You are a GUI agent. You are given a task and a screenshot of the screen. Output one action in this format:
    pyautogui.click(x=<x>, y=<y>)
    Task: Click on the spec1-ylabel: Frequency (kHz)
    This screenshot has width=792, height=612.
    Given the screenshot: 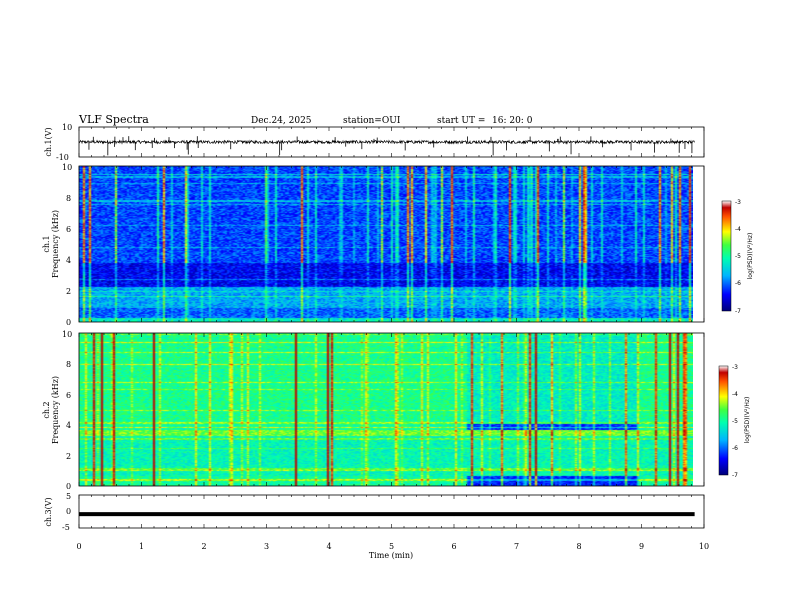 What is the action you would take?
    pyautogui.click(x=55, y=244)
    